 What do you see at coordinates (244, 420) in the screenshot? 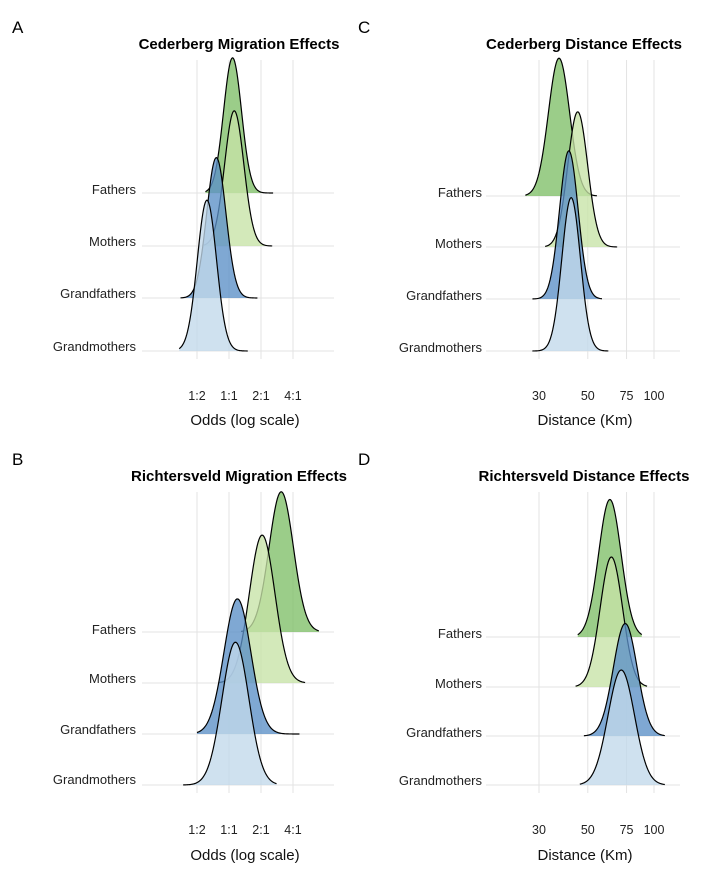
I see `x-axis-title-a: Odds (log scale)` at bounding box center [244, 420].